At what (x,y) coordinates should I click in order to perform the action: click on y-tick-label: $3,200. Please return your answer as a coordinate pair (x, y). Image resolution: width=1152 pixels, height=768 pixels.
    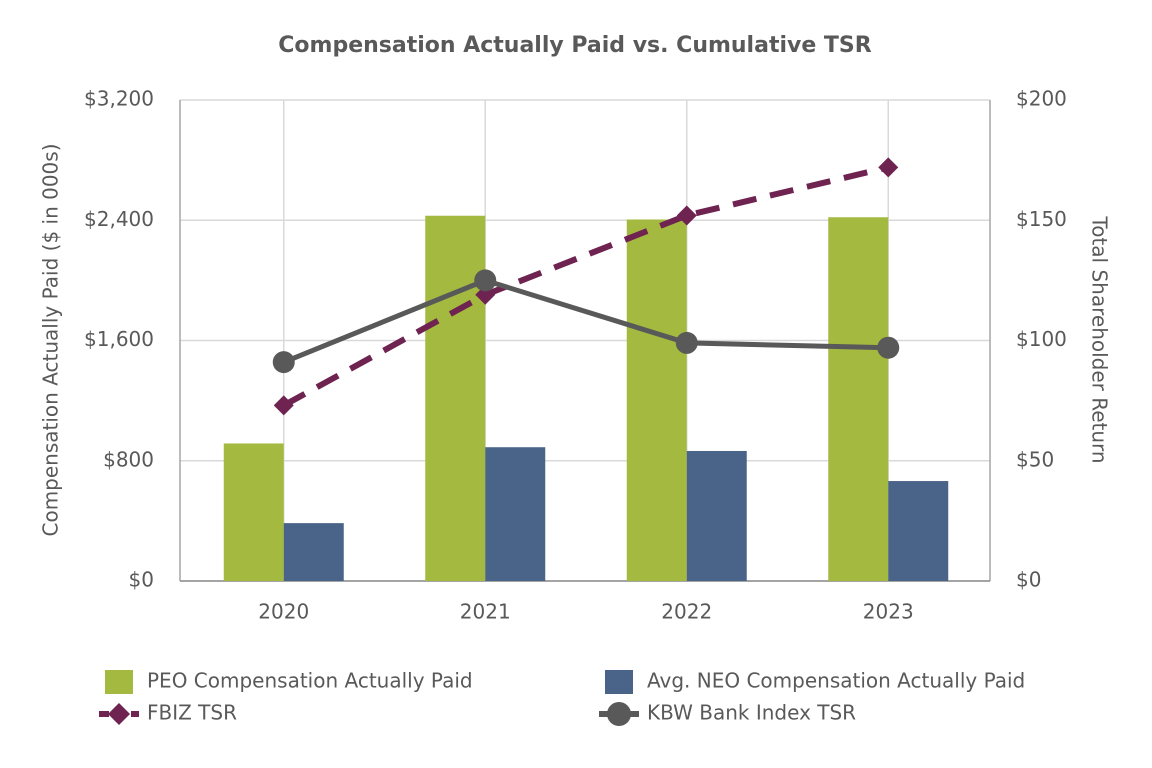
    Looking at the image, I should click on (119, 99).